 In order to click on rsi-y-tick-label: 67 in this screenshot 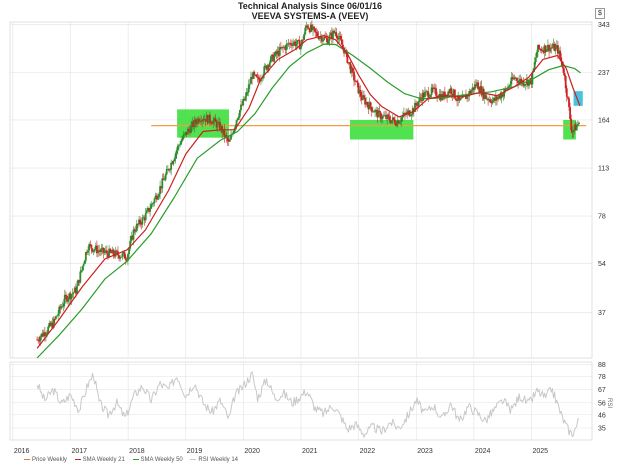, I will do `click(602, 390)`.